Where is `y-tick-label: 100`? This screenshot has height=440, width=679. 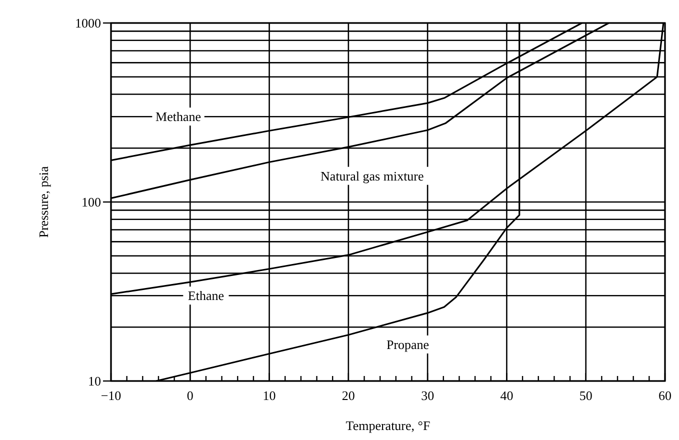
y-tick-label: 100 is located at coordinates (91, 202).